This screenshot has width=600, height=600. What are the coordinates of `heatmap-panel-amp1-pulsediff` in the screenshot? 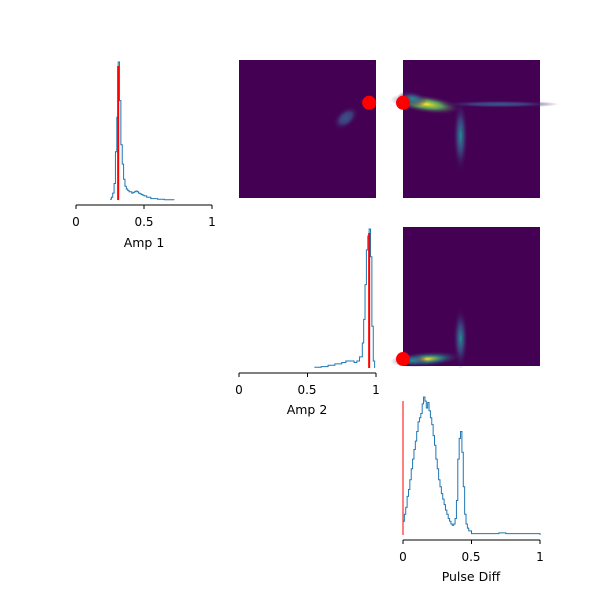 It's located at (475, 129).